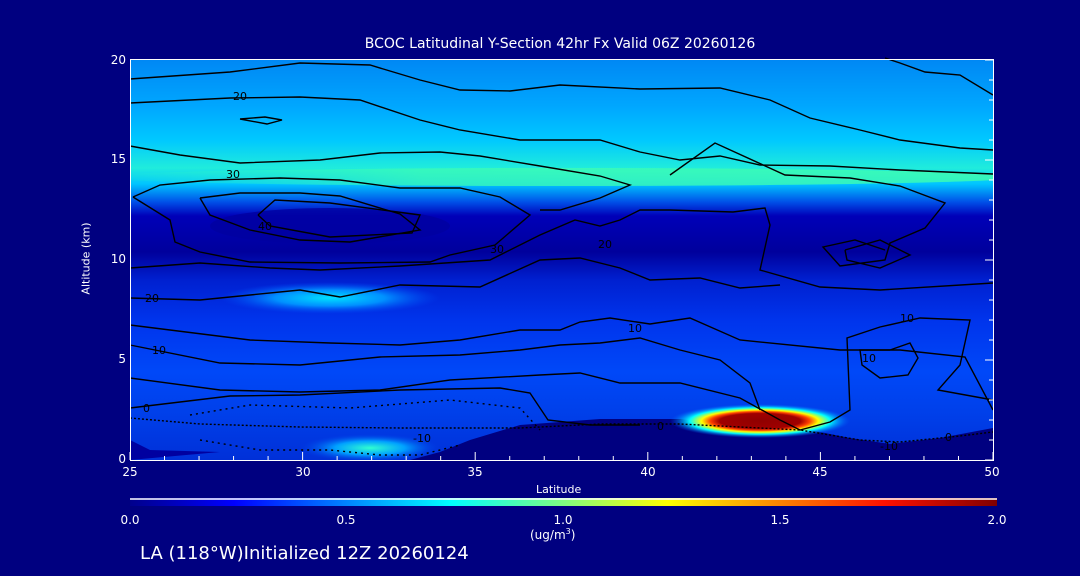 The image size is (1080, 576). I want to click on x-axis-title: Latitude, so click(559, 489).